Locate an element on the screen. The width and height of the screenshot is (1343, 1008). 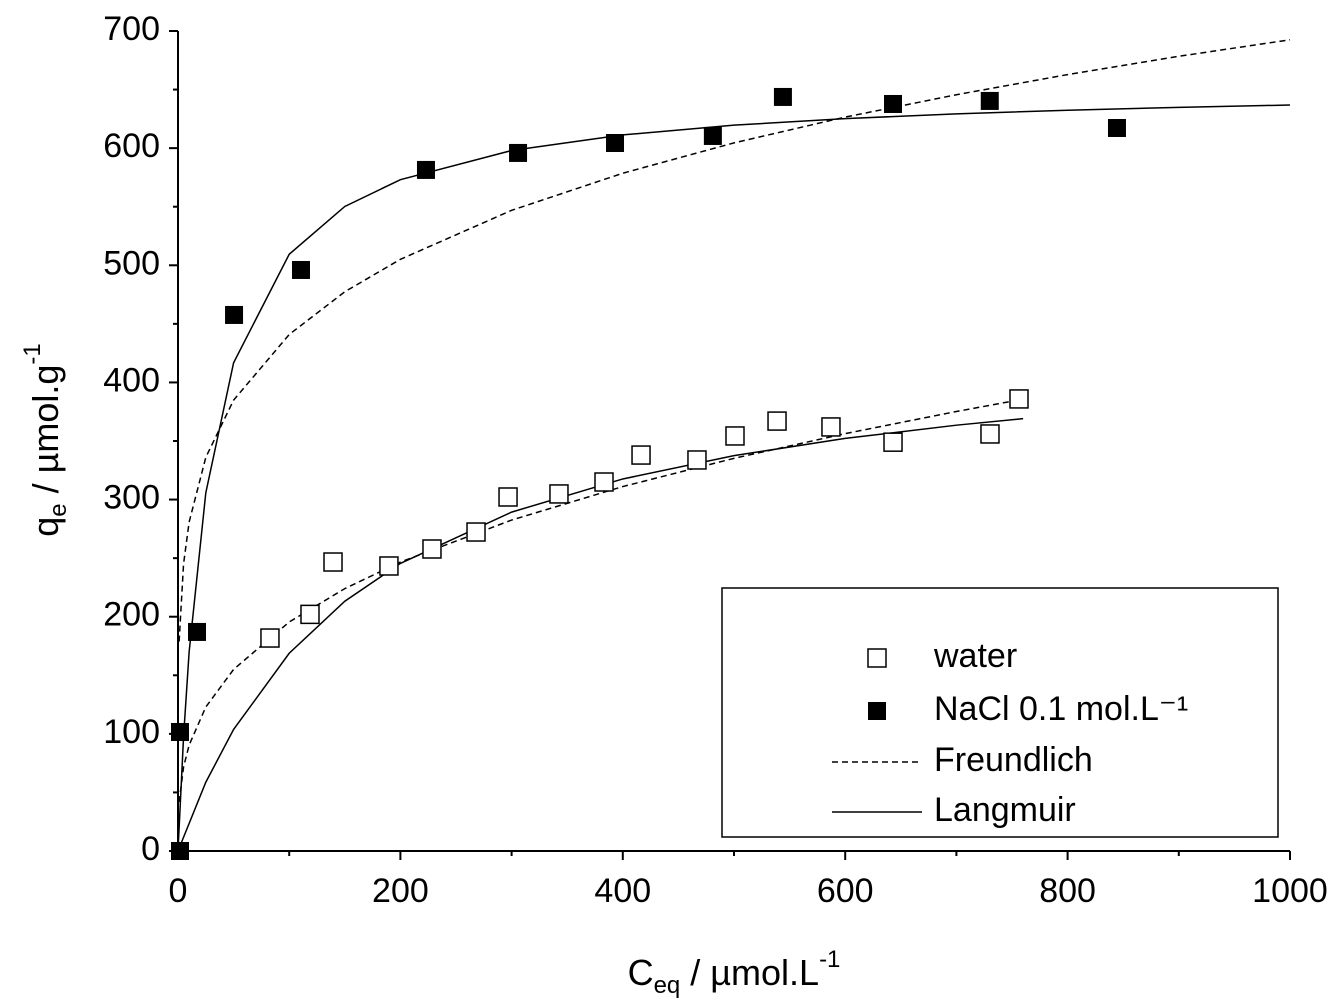
y-tick-label: 700 is located at coordinates (131, 29).